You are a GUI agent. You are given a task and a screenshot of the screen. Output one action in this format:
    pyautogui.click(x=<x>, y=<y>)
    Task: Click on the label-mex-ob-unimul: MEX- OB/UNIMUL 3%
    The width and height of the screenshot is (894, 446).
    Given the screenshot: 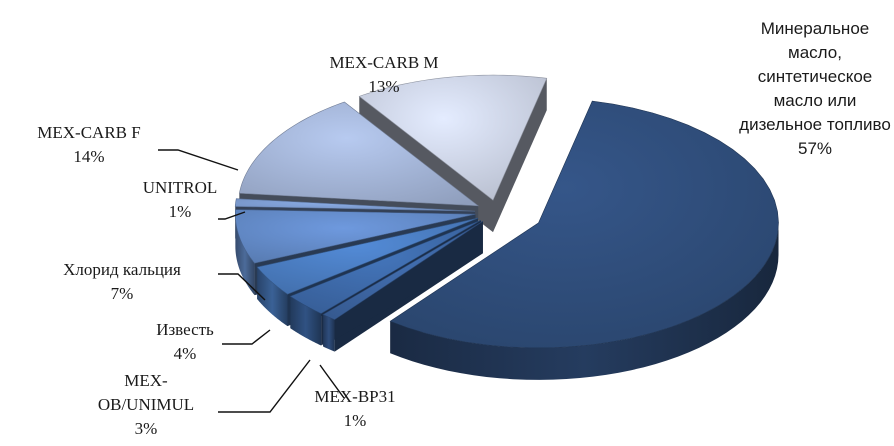 What is the action you would take?
    pyautogui.click(x=146, y=404)
    